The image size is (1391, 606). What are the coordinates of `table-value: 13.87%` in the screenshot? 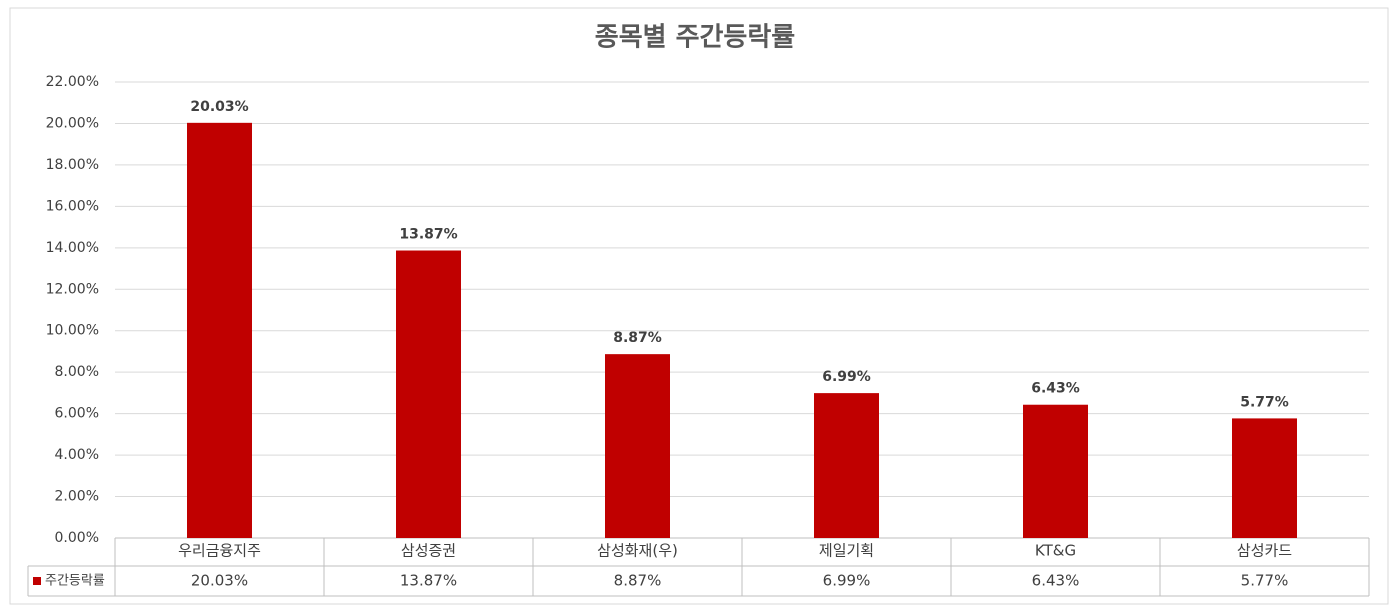 It's located at (428, 581).